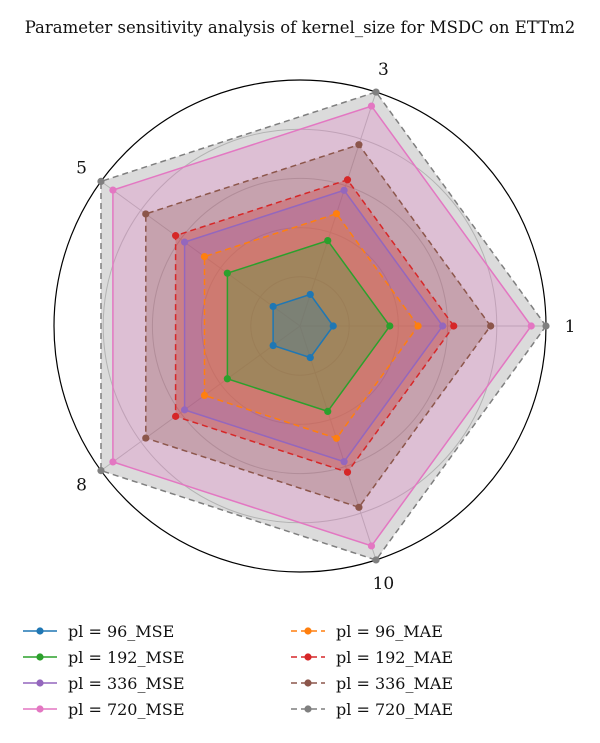  Describe the element at coordinates (395, 657) in the screenshot. I see `legend-label: pl = 192_MAE` at that location.